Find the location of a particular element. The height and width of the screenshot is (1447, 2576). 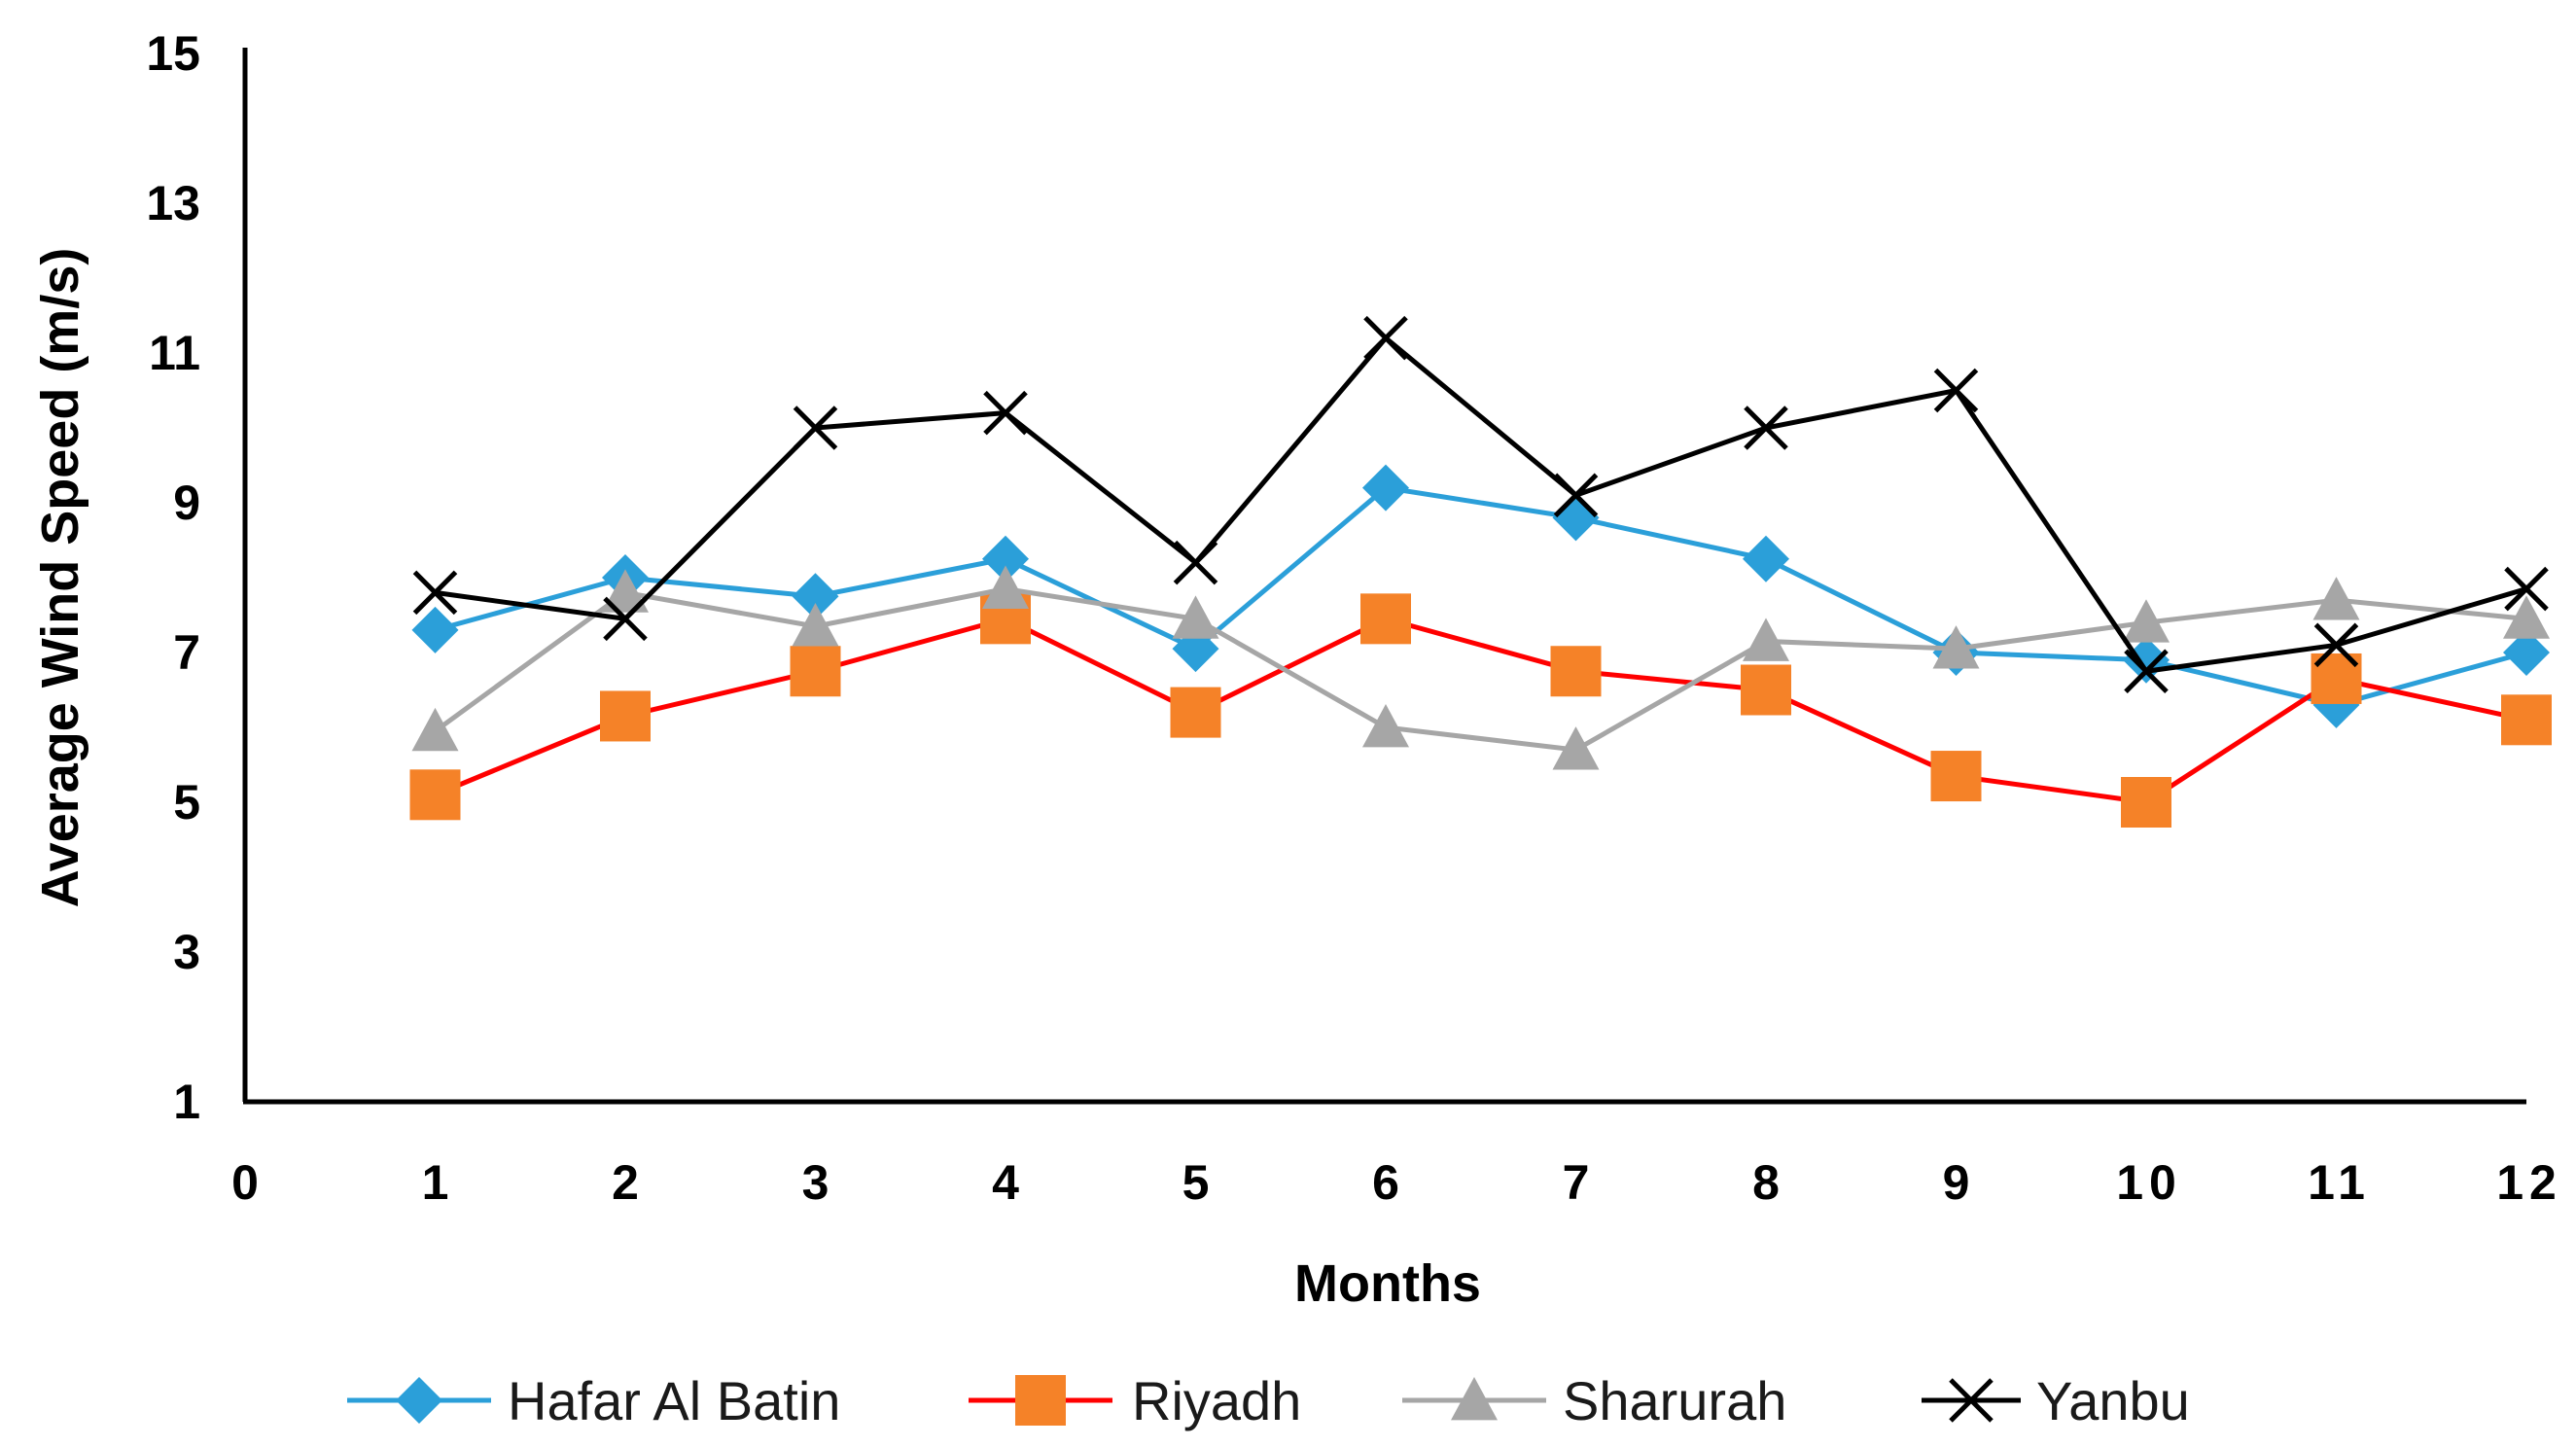

legend-item-sharurah: Sharurah is located at coordinates (1594, 1400).